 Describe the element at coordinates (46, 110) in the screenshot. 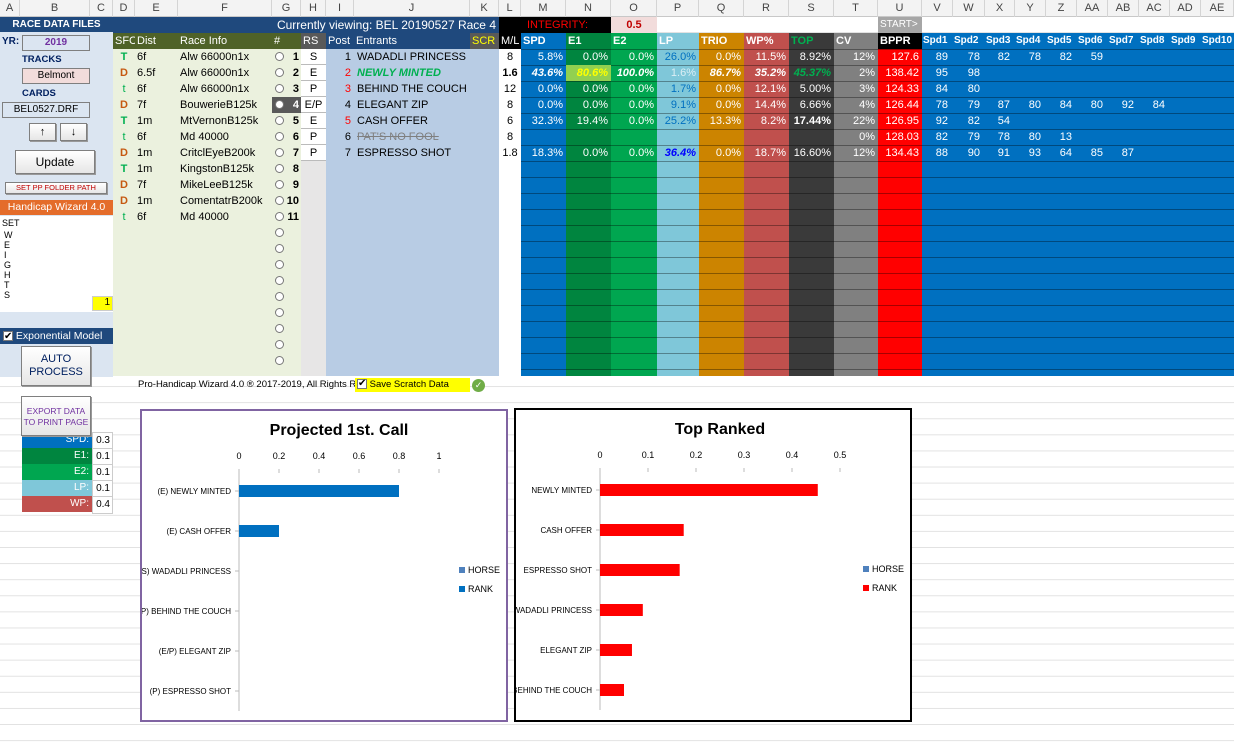

I see `card-select: BEL0527.DRF` at that location.